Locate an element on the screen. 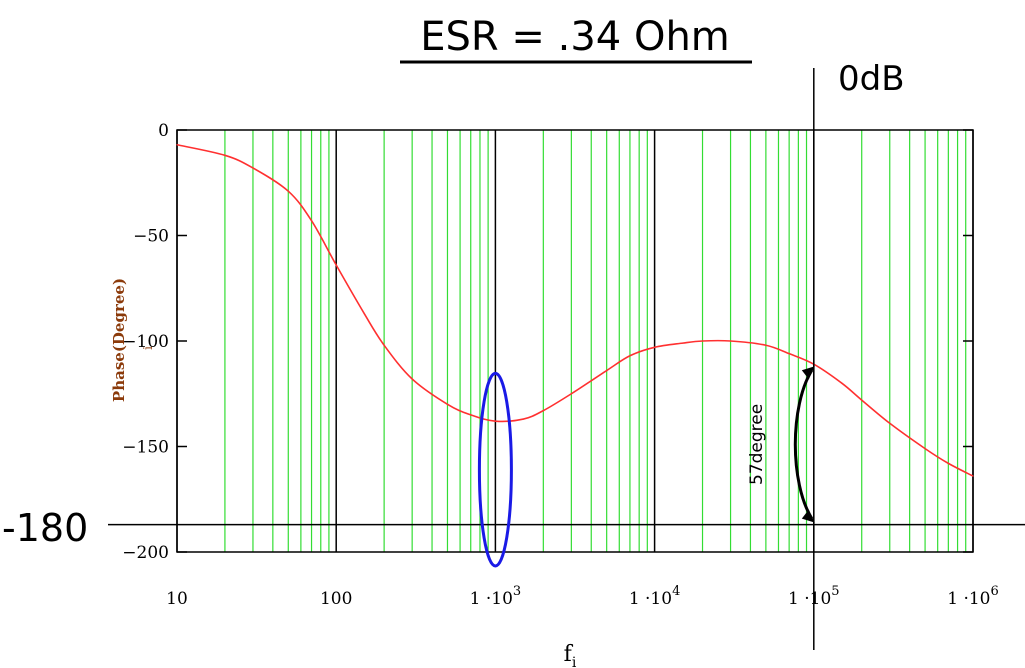 This screenshot has height=668, width=1025. x-axis-label: fi is located at coordinates (570, 655).